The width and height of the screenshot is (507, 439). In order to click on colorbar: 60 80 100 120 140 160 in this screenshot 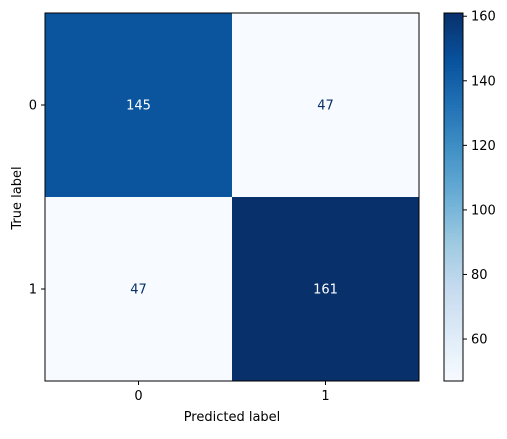, I will do `click(469, 196)`.